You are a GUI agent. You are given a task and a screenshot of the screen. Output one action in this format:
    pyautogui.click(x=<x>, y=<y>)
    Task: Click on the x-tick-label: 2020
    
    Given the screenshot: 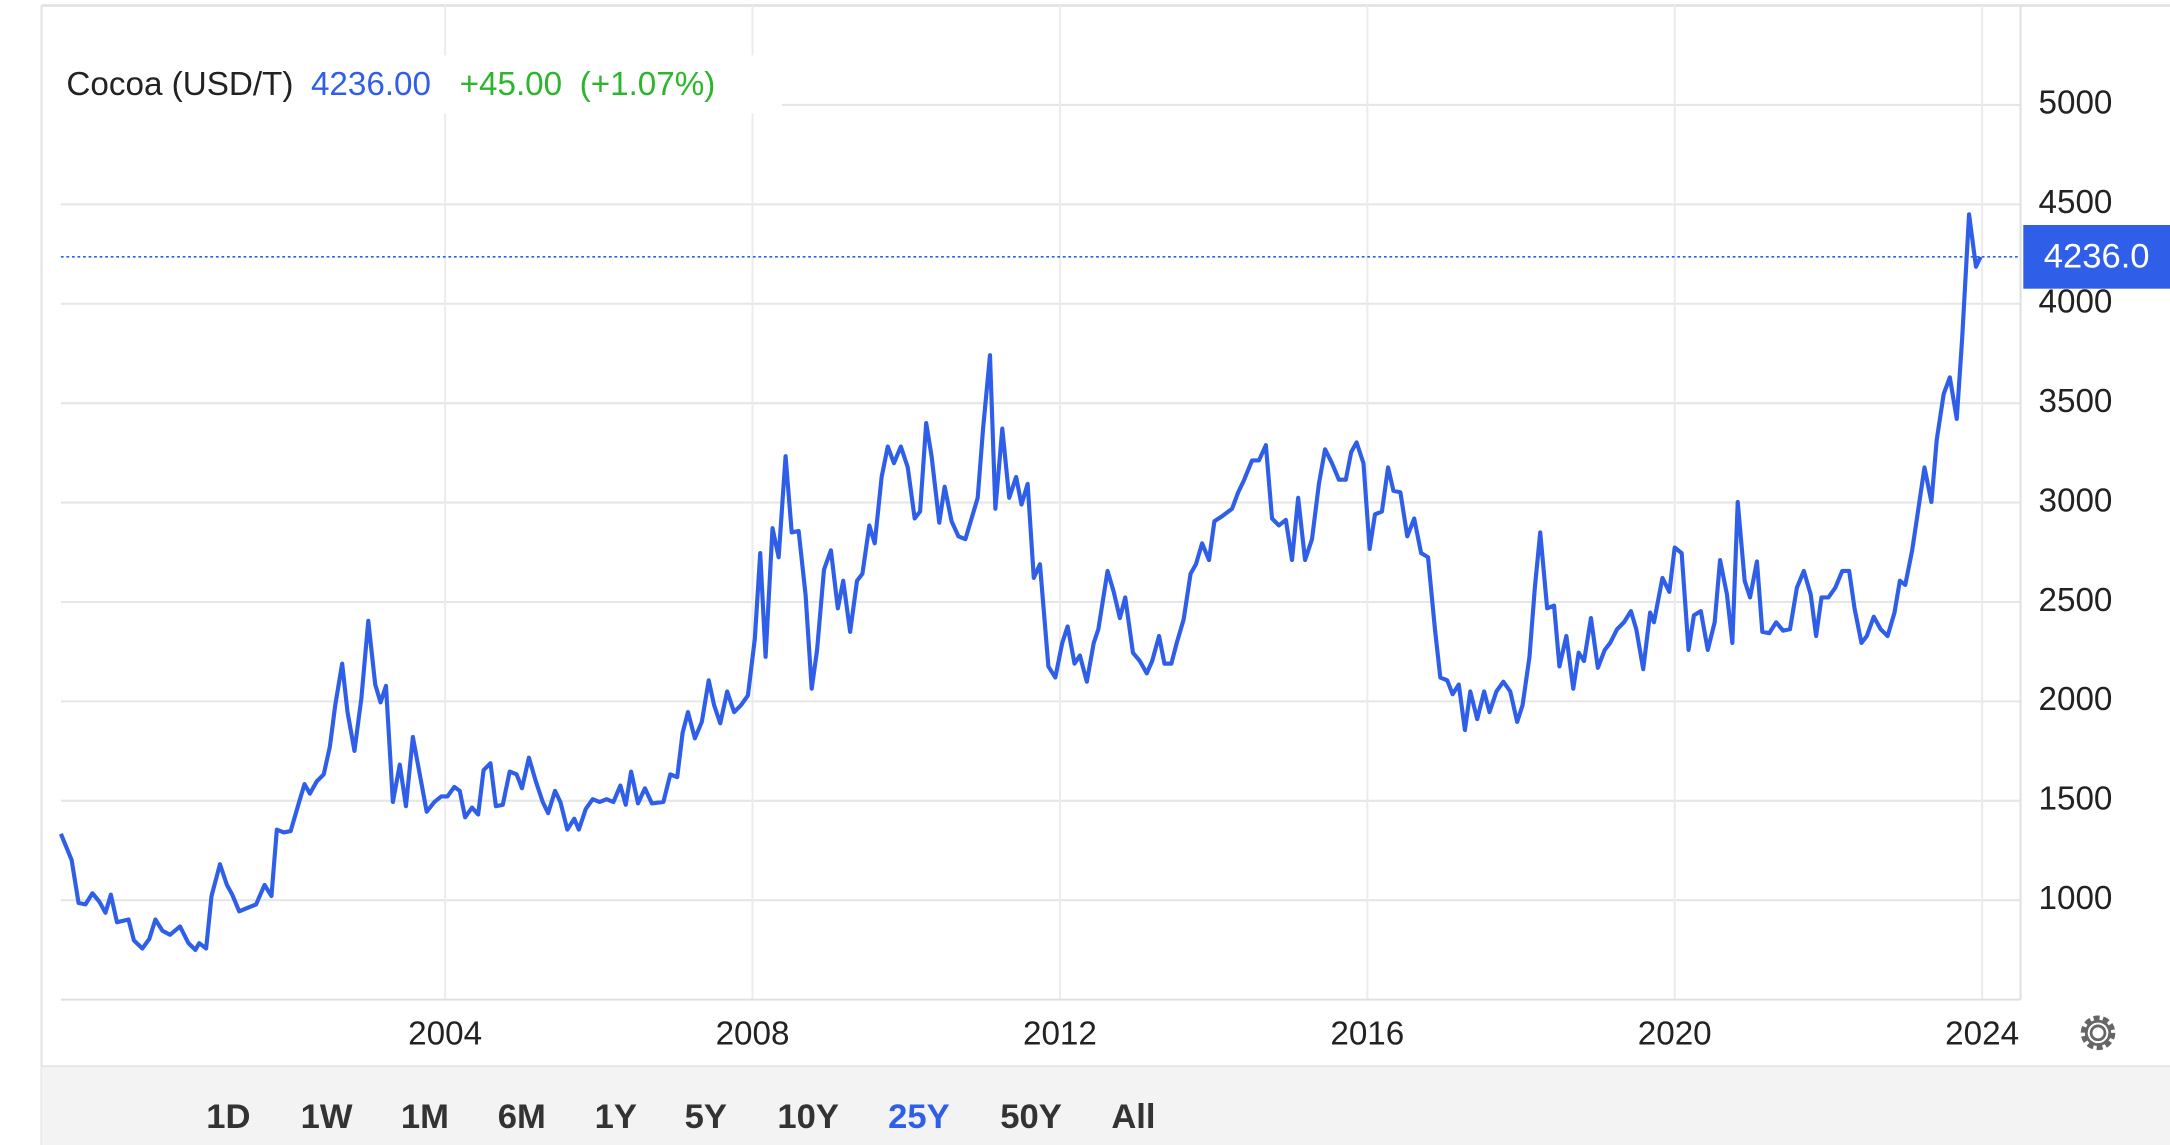 What is the action you would take?
    pyautogui.click(x=1675, y=1033)
    